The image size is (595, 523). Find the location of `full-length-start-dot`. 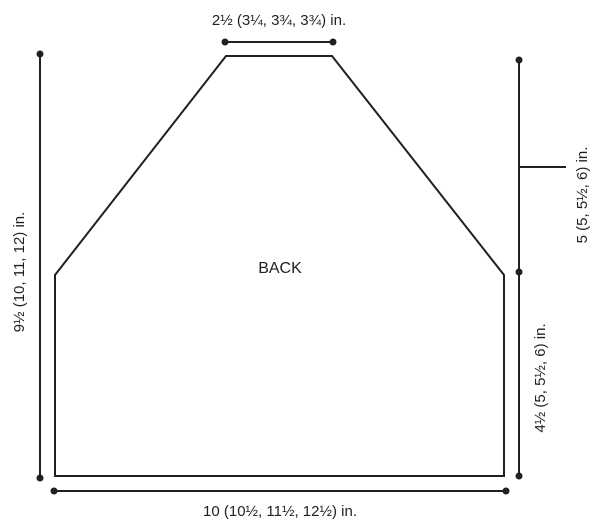

full-length-start-dot is located at coordinates (40, 54).